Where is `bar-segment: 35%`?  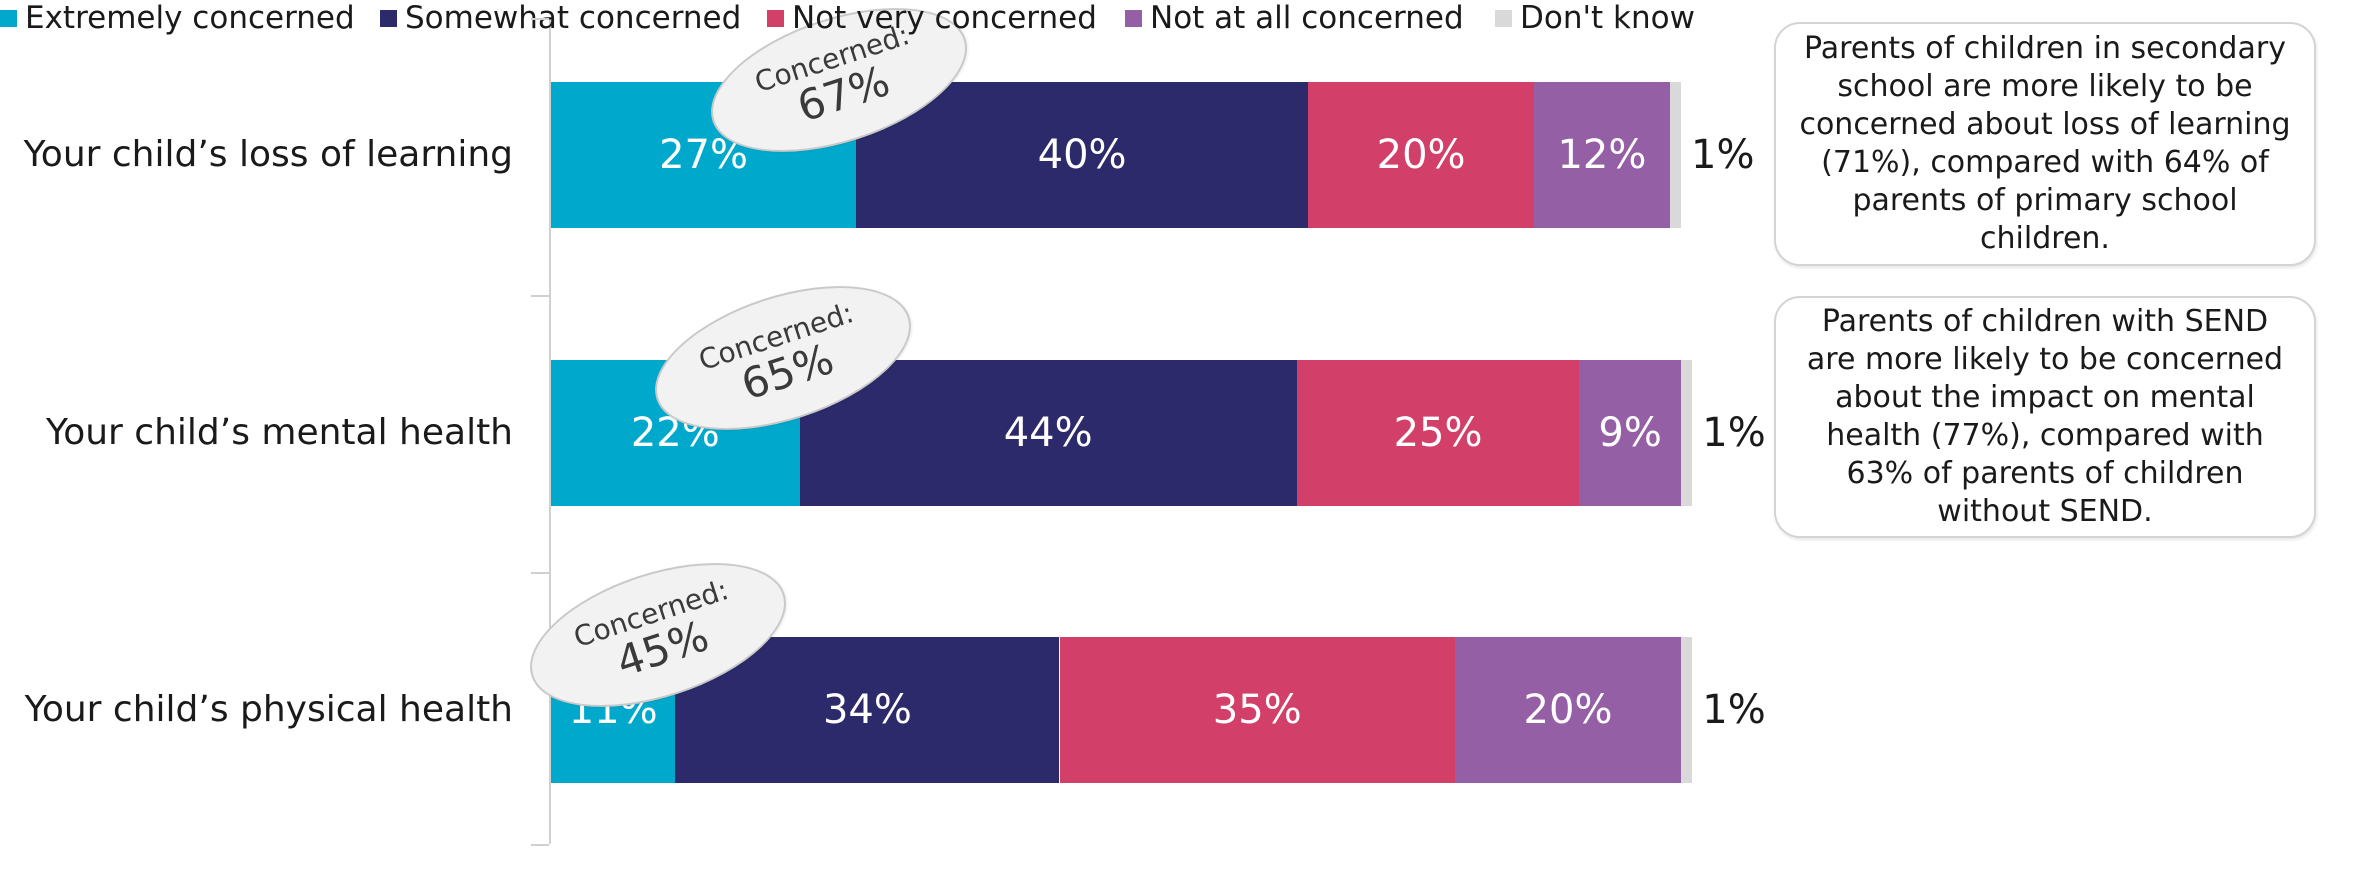
bar-segment: 35% is located at coordinates (1257, 710).